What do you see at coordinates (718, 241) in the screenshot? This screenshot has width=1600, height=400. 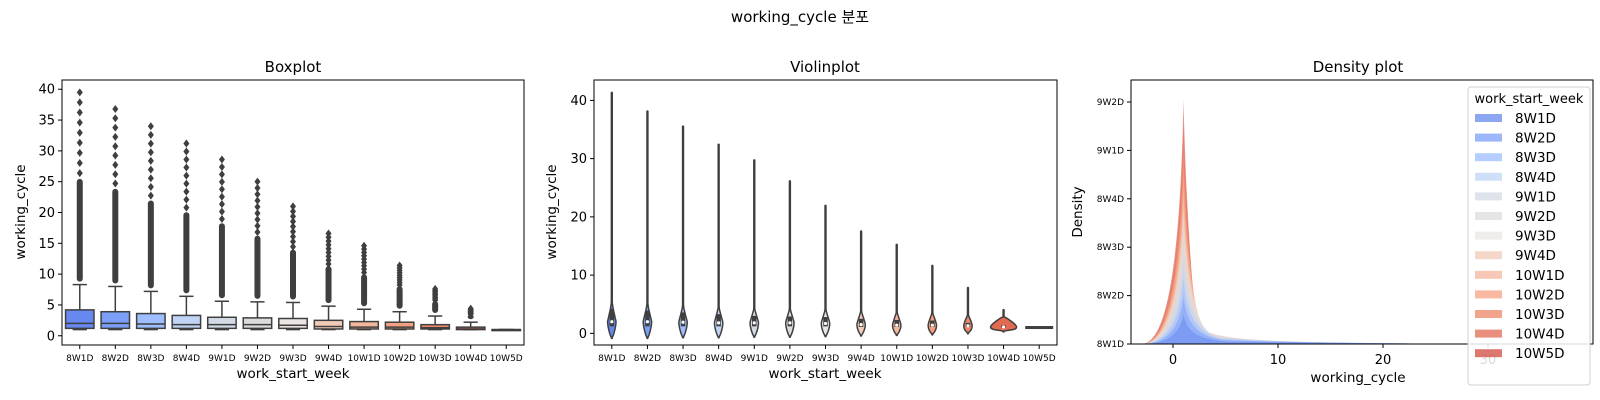 I see `violin-8w4d` at bounding box center [718, 241].